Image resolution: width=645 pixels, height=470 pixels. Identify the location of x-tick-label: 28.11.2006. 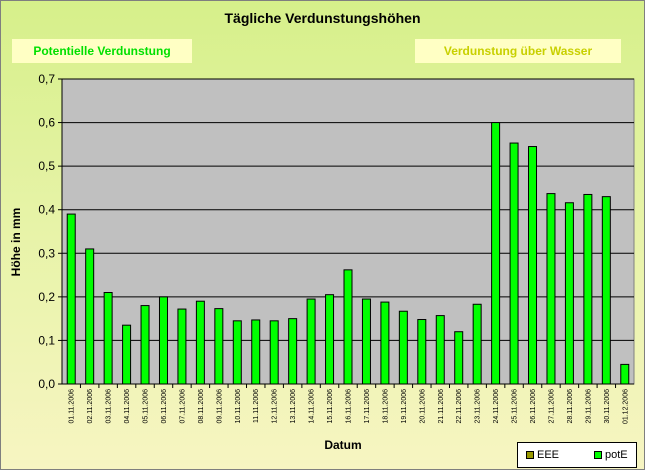
(570, 406).